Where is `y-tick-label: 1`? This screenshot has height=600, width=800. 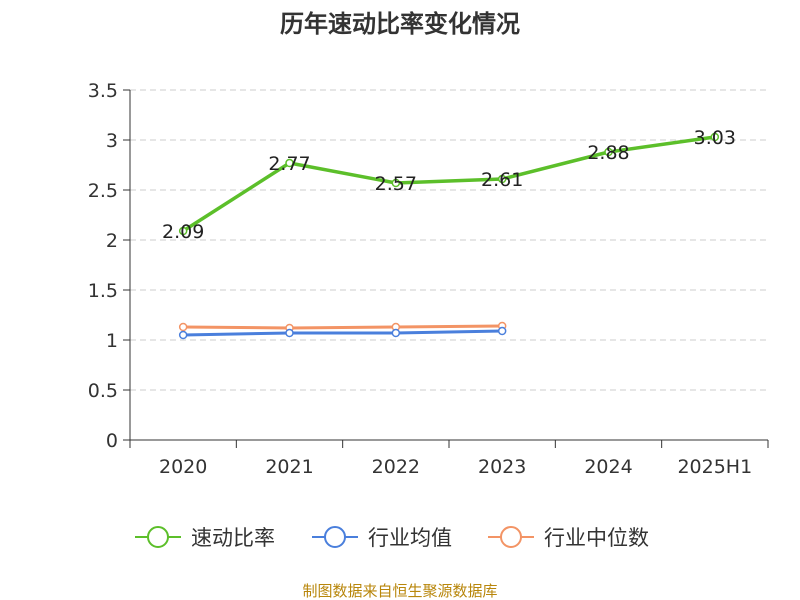 y-tick-label: 1 is located at coordinates (112, 341).